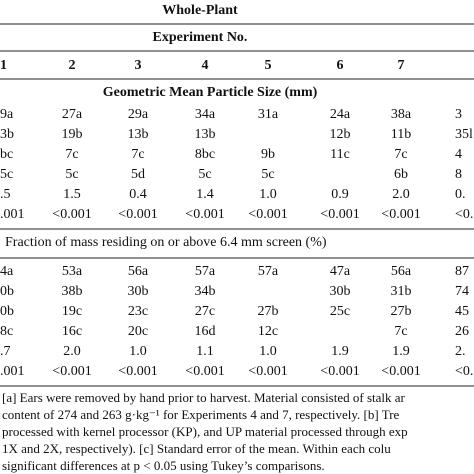 This screenshot has width=474, height=474. What do you see at coordinates (7, 114) in the screenshot?
I see `table-cell: 9a` at bounding box center [7, 114].